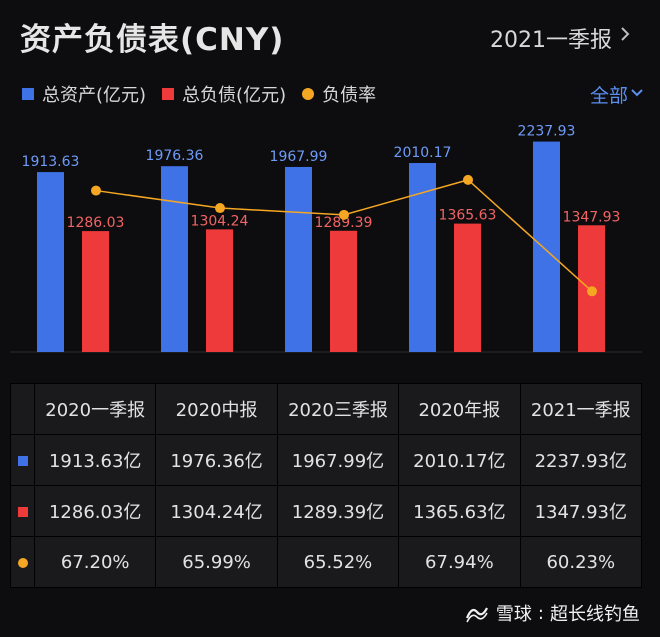  I want to click on table-cell: 65.99%, so click(216, 562).